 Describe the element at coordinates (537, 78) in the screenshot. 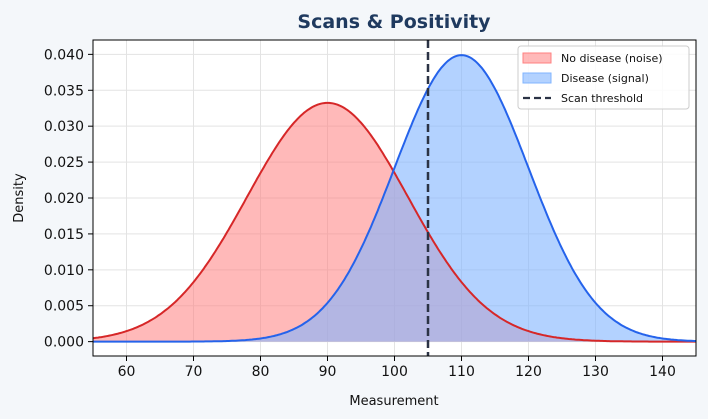

I see `legend-swatch-signal` at that location.